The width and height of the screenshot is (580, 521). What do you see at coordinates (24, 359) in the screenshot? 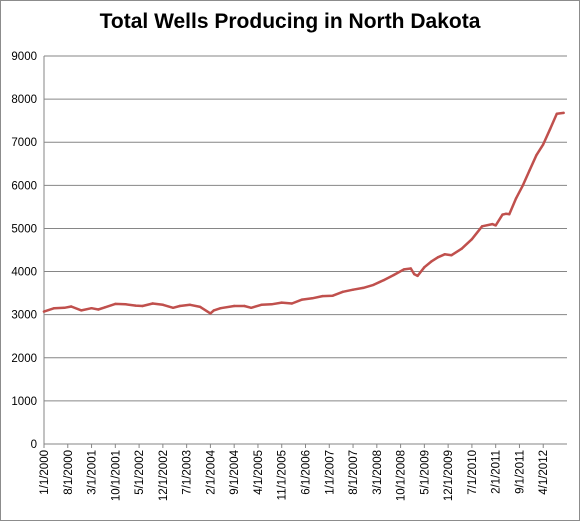
I see `y-tick-label: 2000` at bounding box center [24, 359].